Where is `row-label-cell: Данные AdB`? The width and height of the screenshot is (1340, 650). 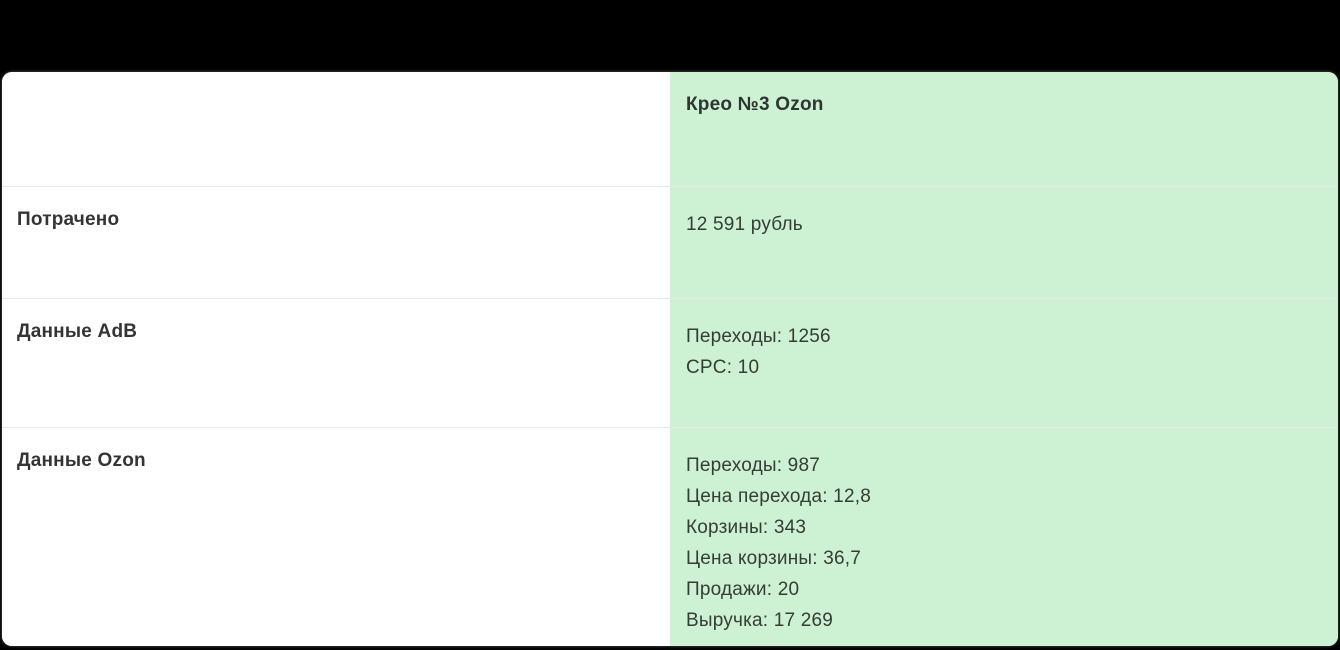
row-label-cell: Данные AdB is located at coordinates (336, 363).